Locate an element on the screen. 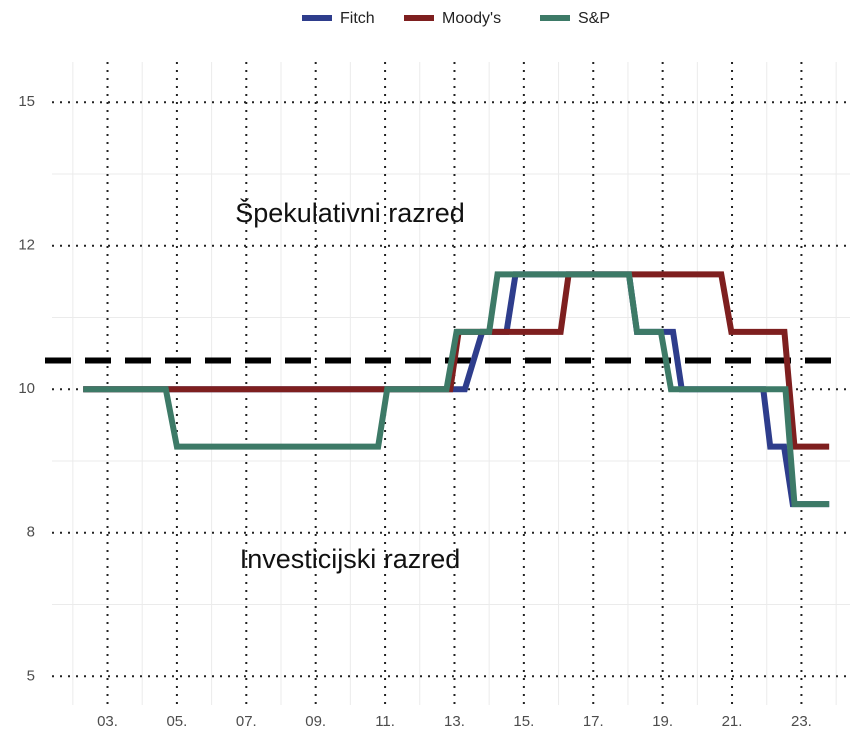 This screenshot has width=852, height=732. y-tick-label: 8 is located at coordinates (31, 532).